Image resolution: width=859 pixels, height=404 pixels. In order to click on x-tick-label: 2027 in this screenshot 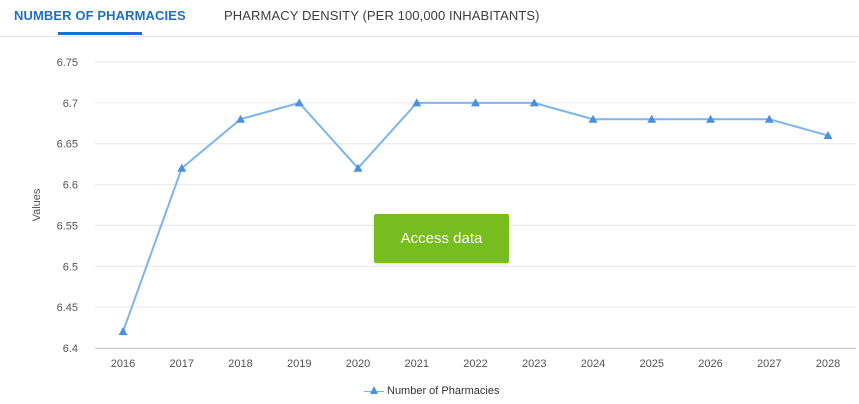, I will do `click(769, 364)`.